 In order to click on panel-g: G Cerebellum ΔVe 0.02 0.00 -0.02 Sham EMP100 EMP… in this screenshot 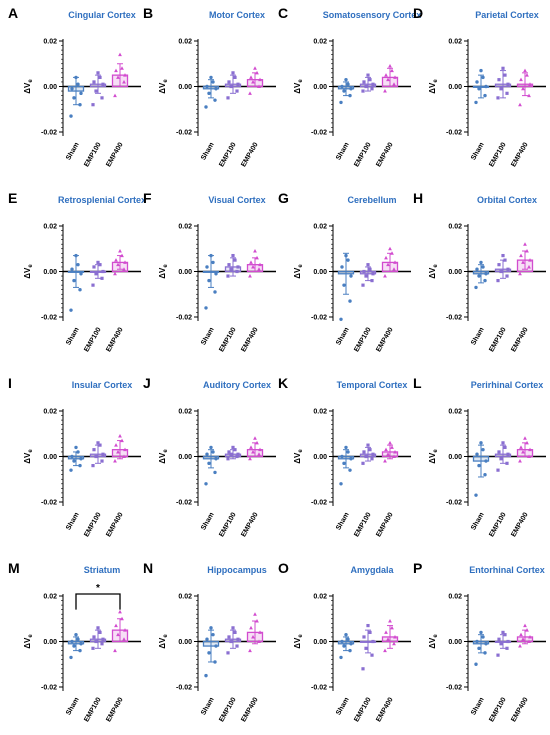, I will do `click(344, 271)`.